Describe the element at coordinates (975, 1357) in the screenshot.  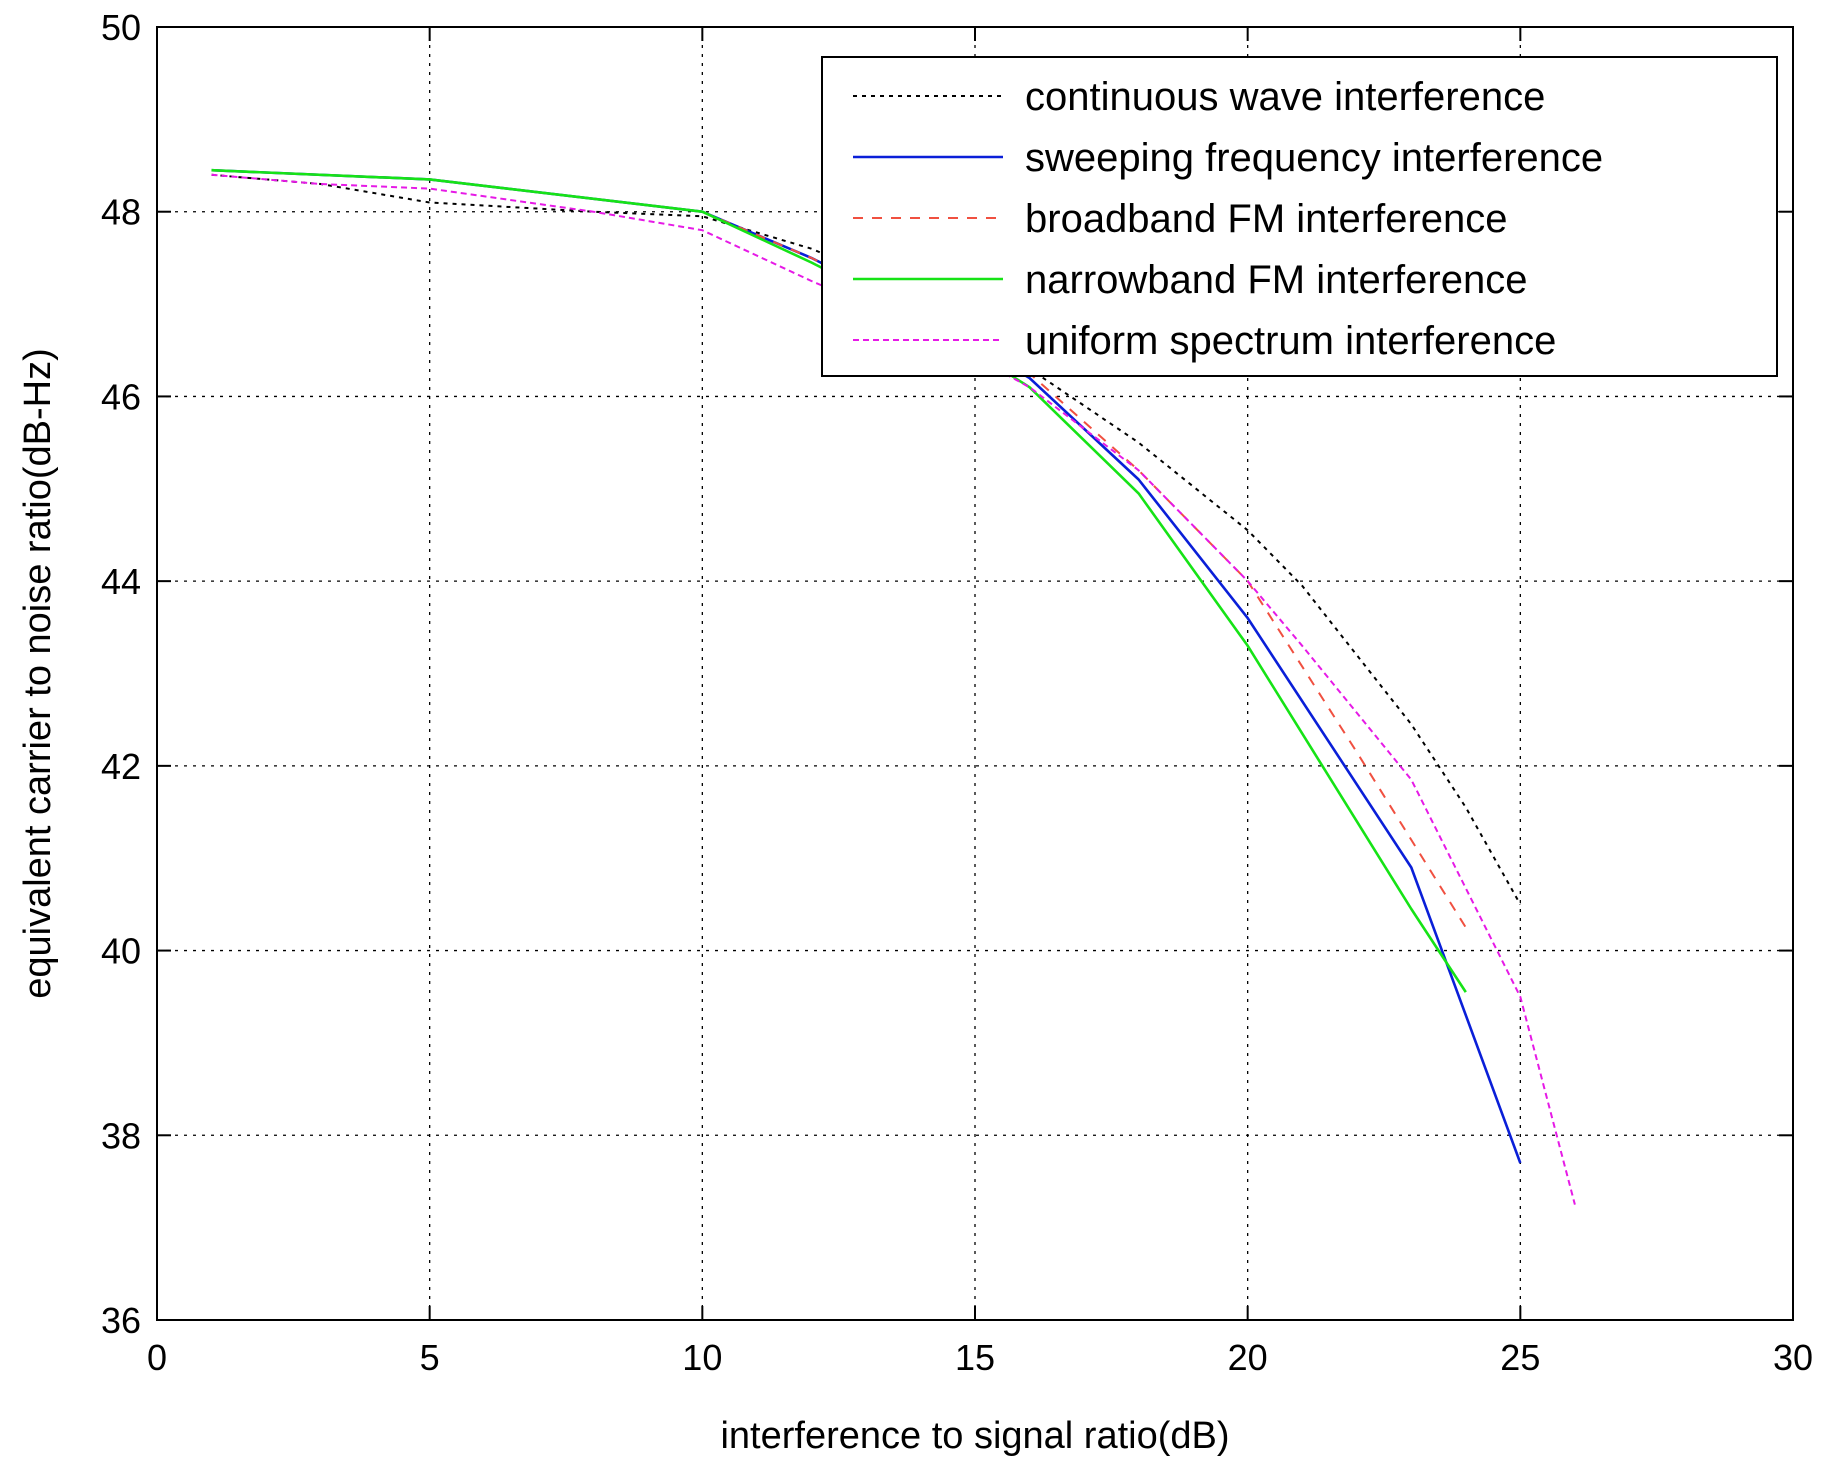
I see `x-tick-label: 15` at that location.